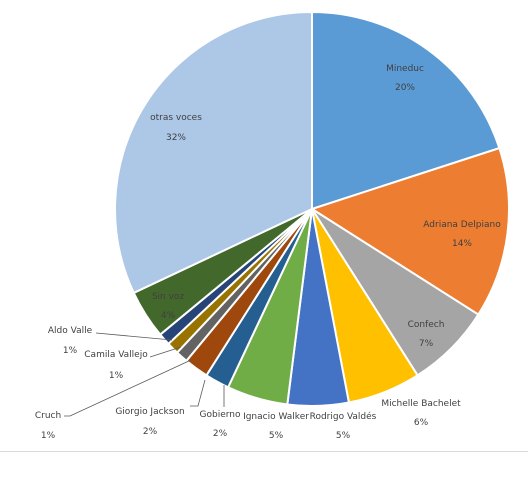  I want to click on slice-percent-camila-vallejo: 1%, so click(116, 376).